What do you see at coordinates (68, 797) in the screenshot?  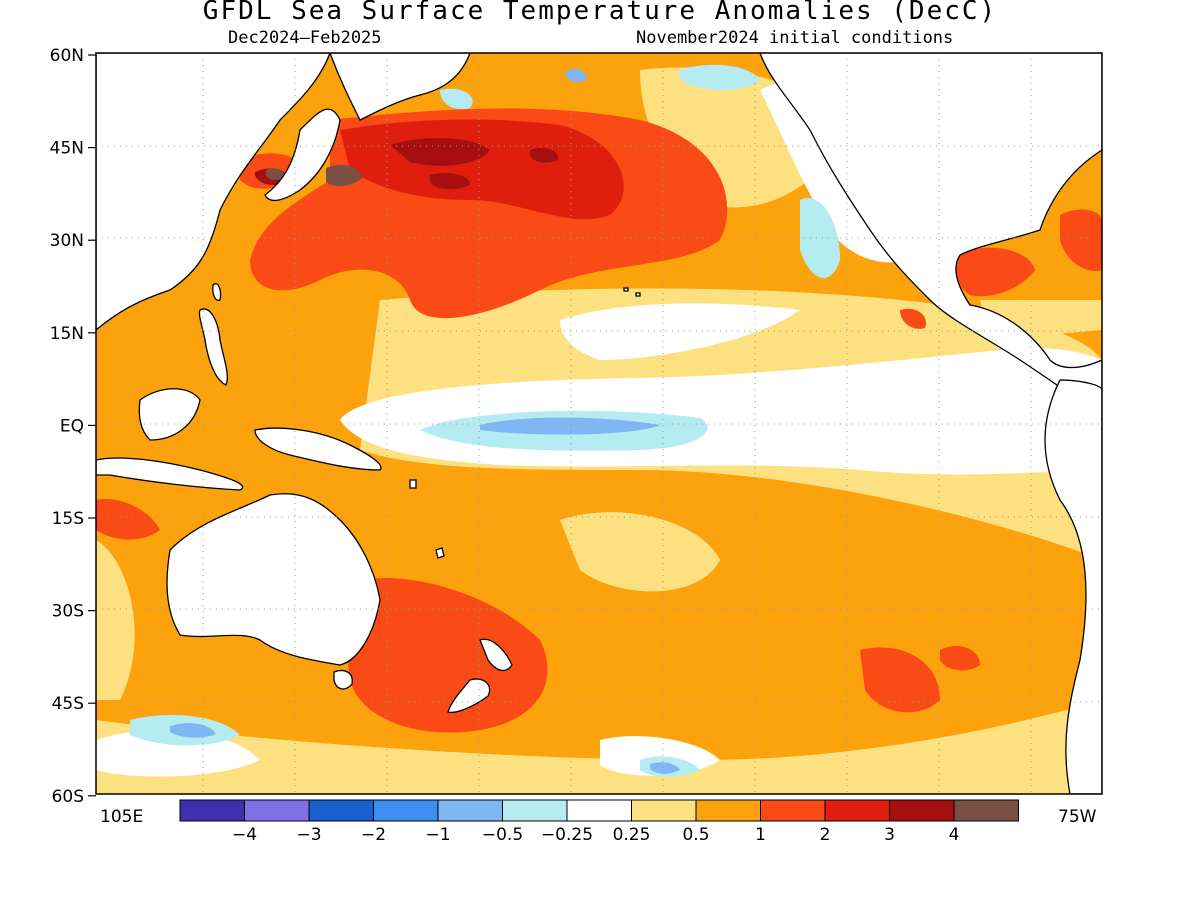 I see `lat-label: 60S` at bounding box center [68, 797].